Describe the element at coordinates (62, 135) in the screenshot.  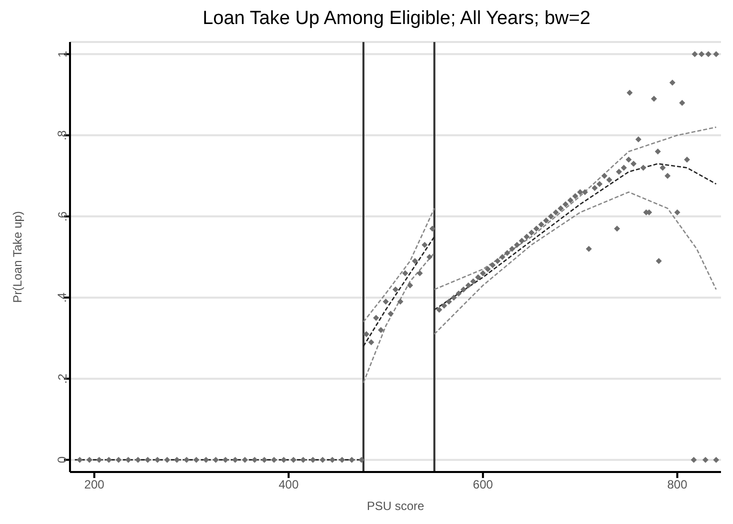
I see `y-tick-label: .8` at that location.